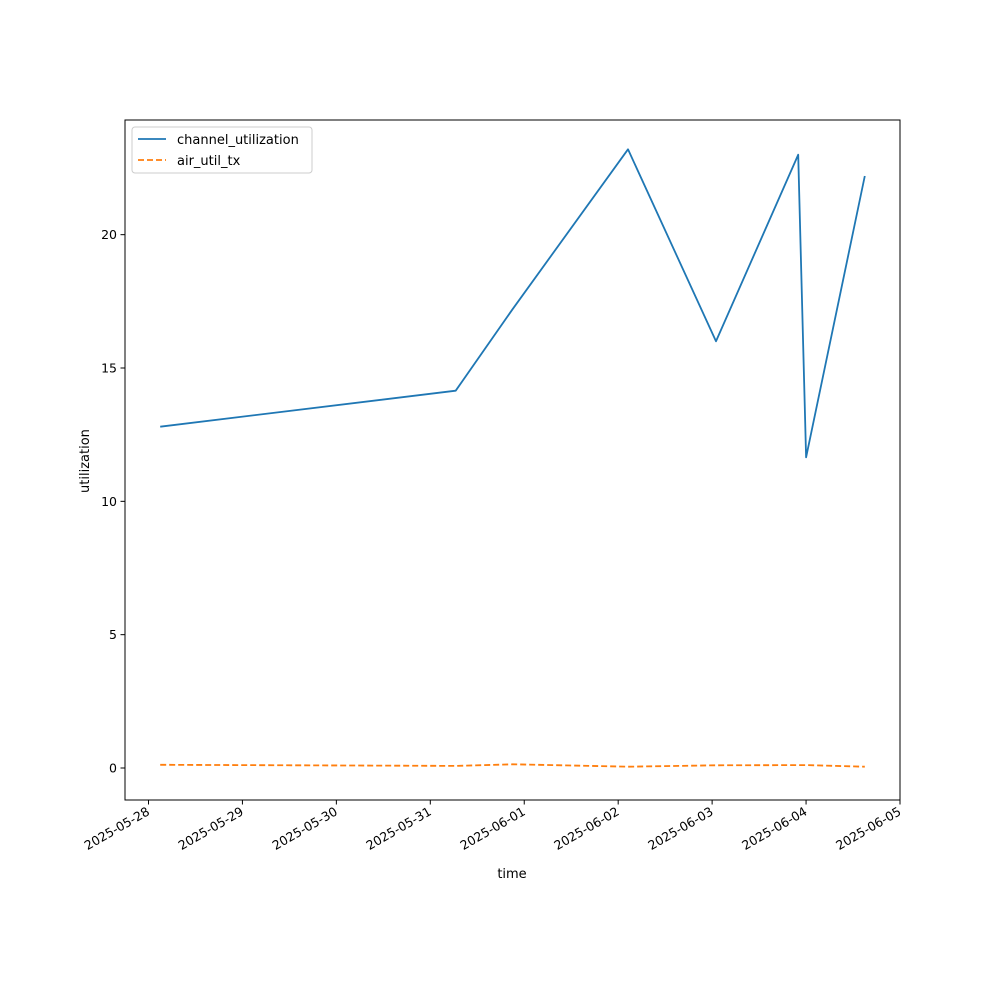 The image size is (1000, 1000). What do you see at coordinates (238, 140) in the screenshot?
I see `legend-label-channel-utilization: channel_utilization` at bounding box center [238, 140].